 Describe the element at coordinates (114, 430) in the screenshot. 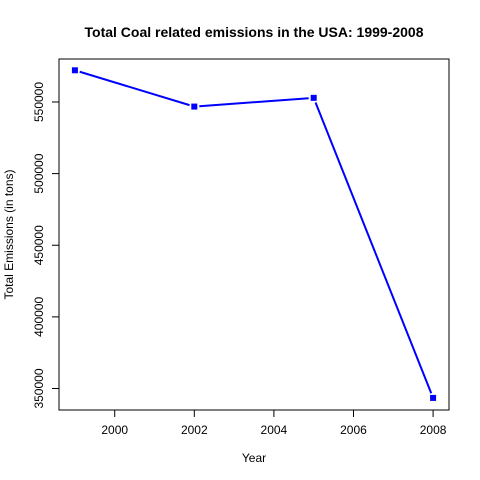

I see `x-tick-label: 2000` at that location.